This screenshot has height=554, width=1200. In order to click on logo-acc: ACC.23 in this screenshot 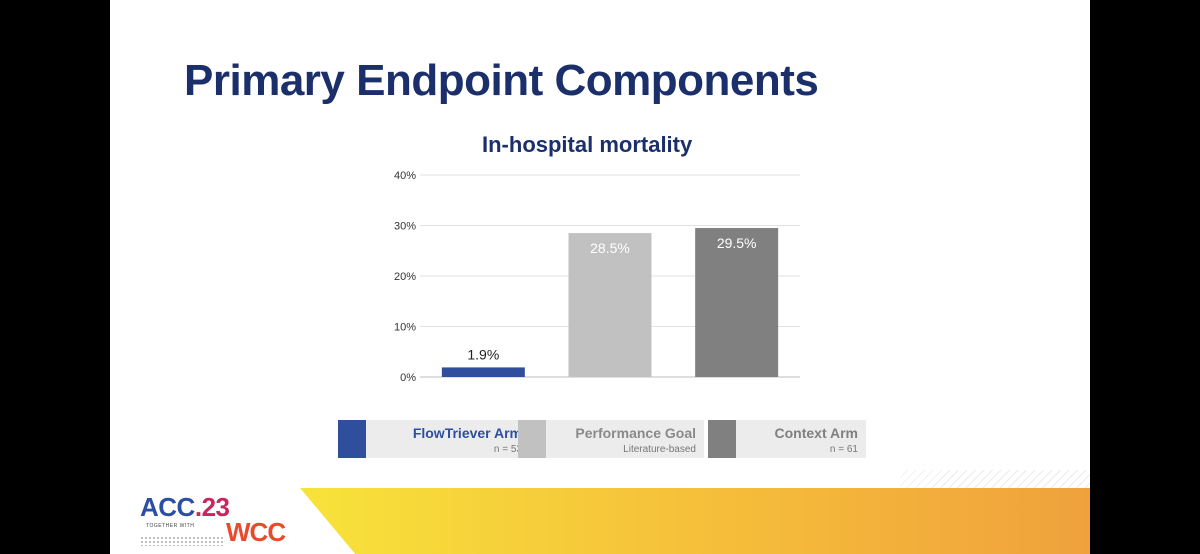, I will do `click(185, 507)`.